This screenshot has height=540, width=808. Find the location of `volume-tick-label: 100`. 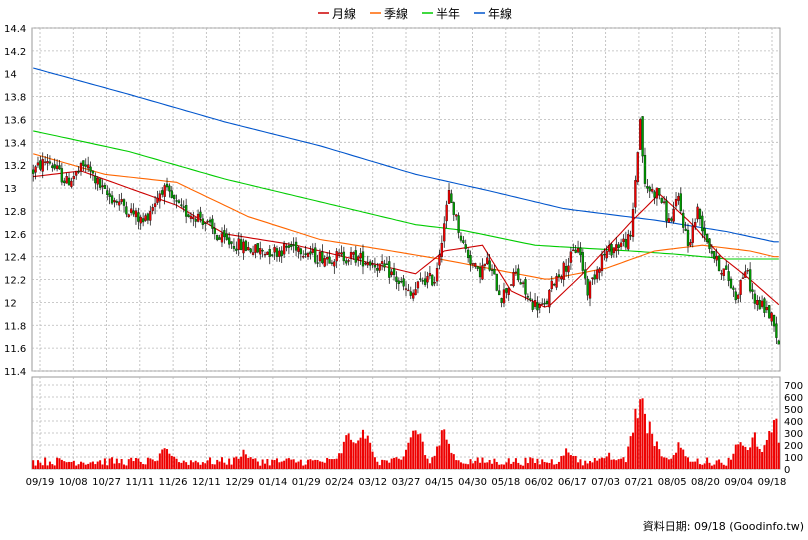

volume-tick-label: 100 is located at coordinates (793, 458).